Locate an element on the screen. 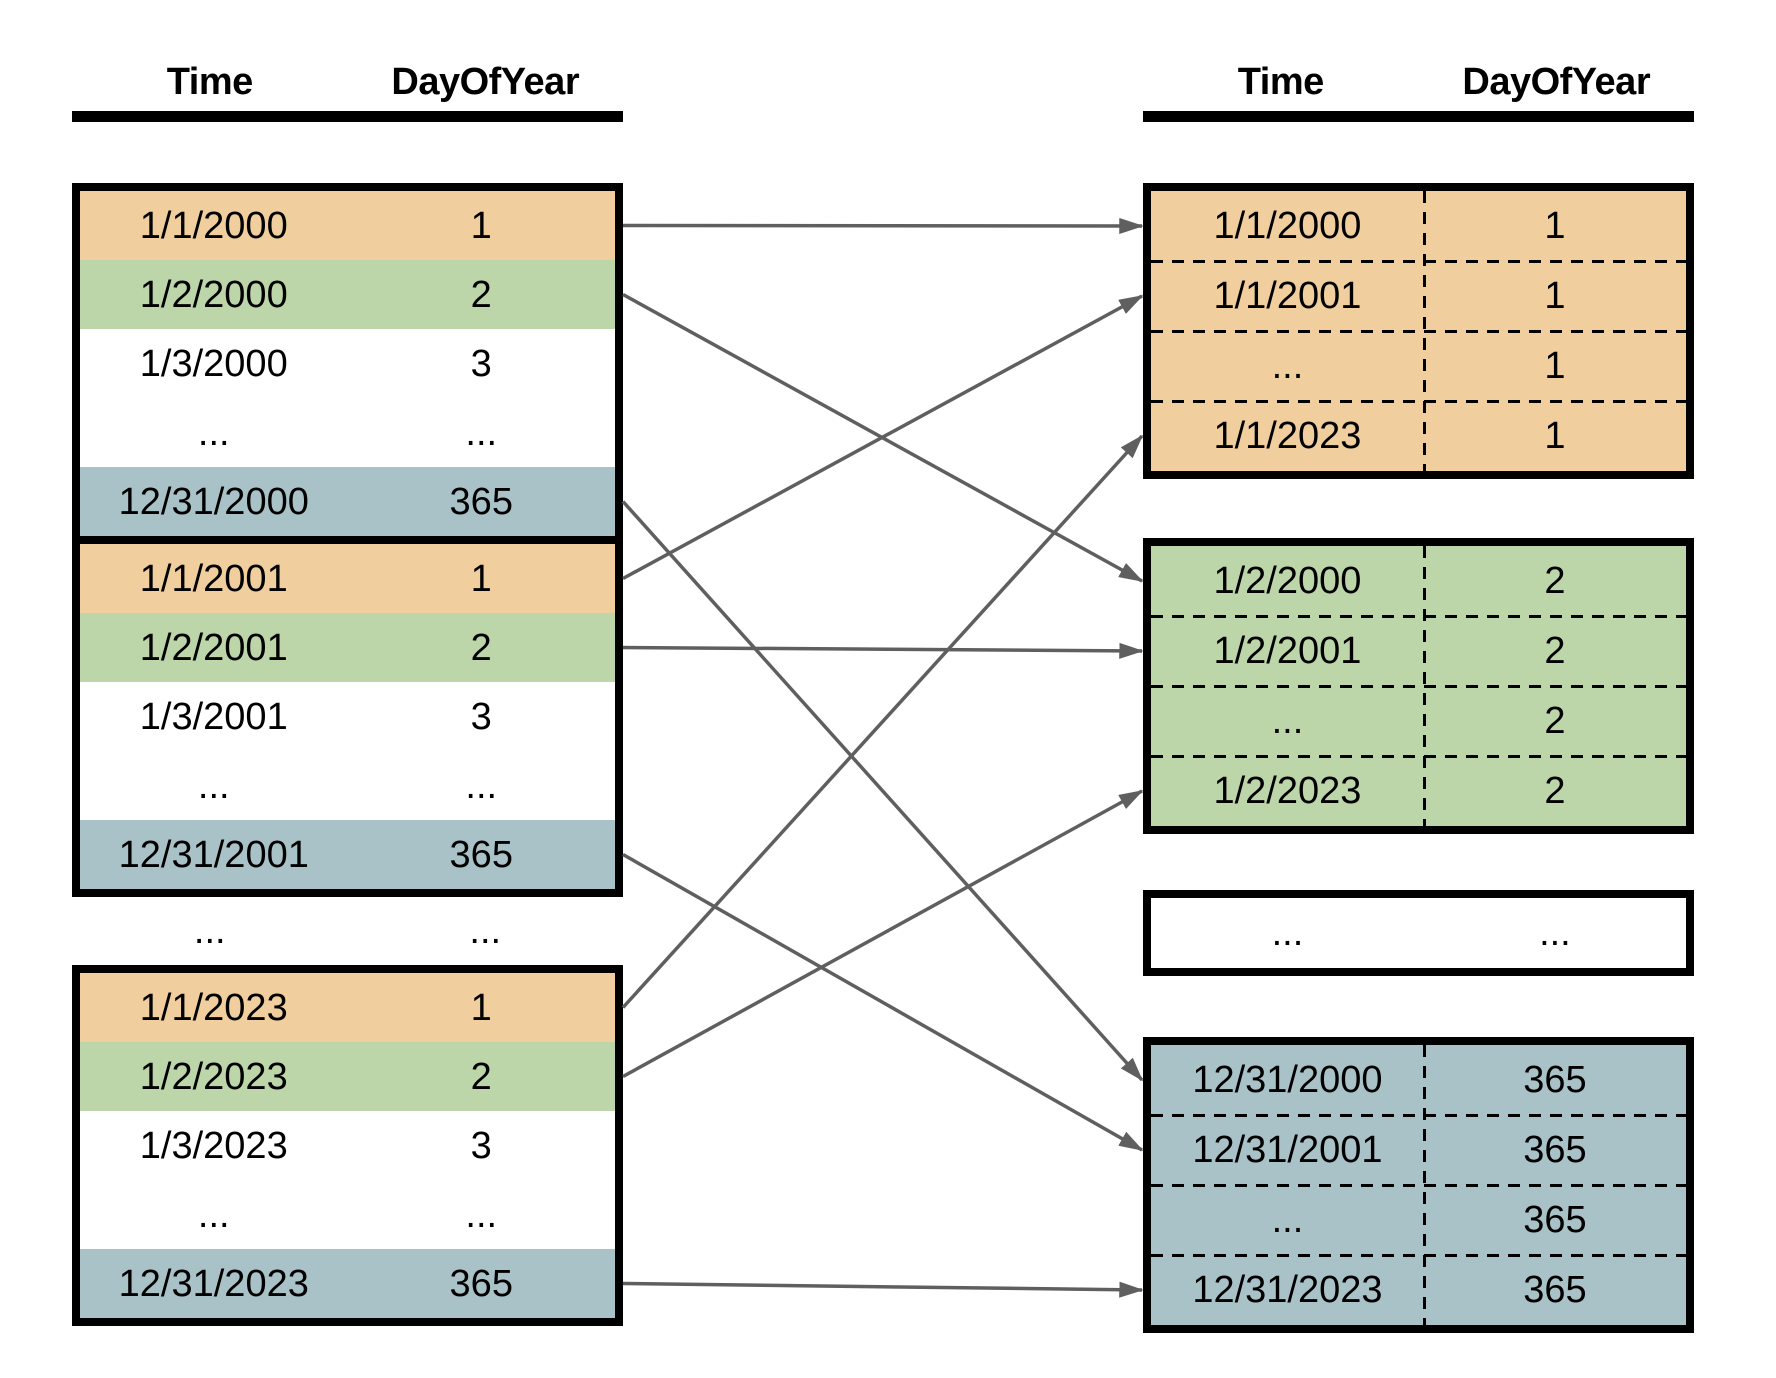  table-row: 1/2/2001 2 is located at coordinates (1418, 651).